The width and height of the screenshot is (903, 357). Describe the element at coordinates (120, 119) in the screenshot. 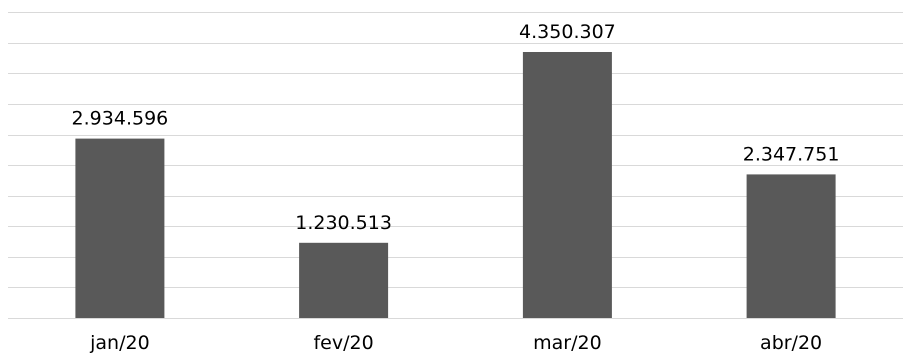

I see `data-label: 2.934.596` at that location.